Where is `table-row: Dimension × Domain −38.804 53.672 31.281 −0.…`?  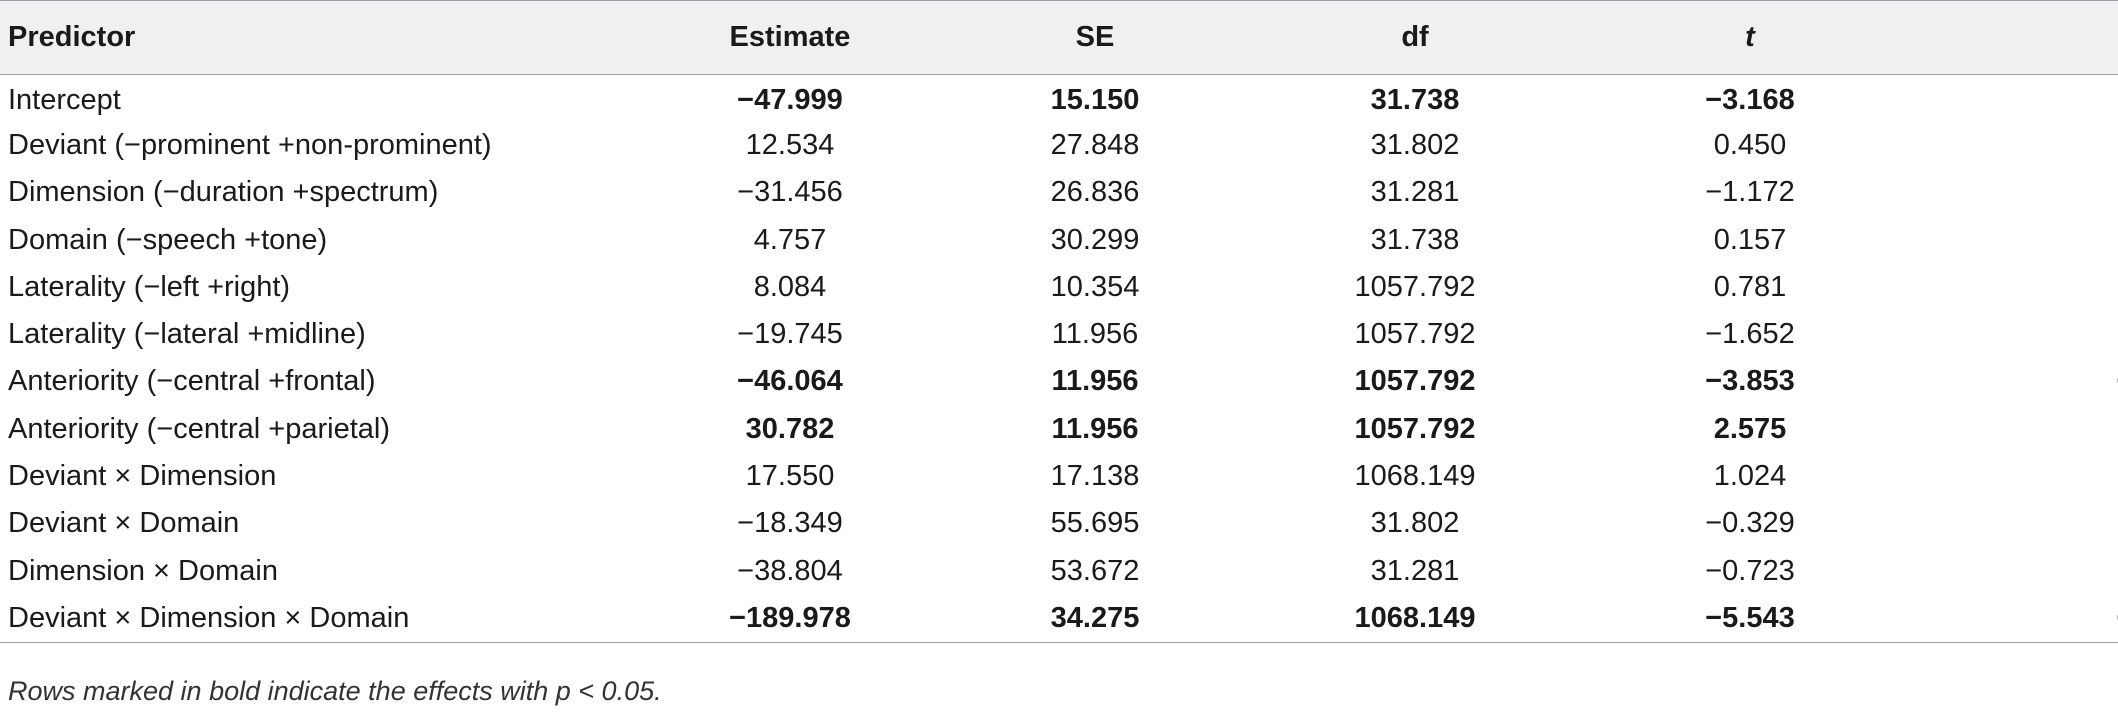
table-row: Dimension × Domain −38.804 53.672 31.281 −0.… is located at coordinates (1059, 570).